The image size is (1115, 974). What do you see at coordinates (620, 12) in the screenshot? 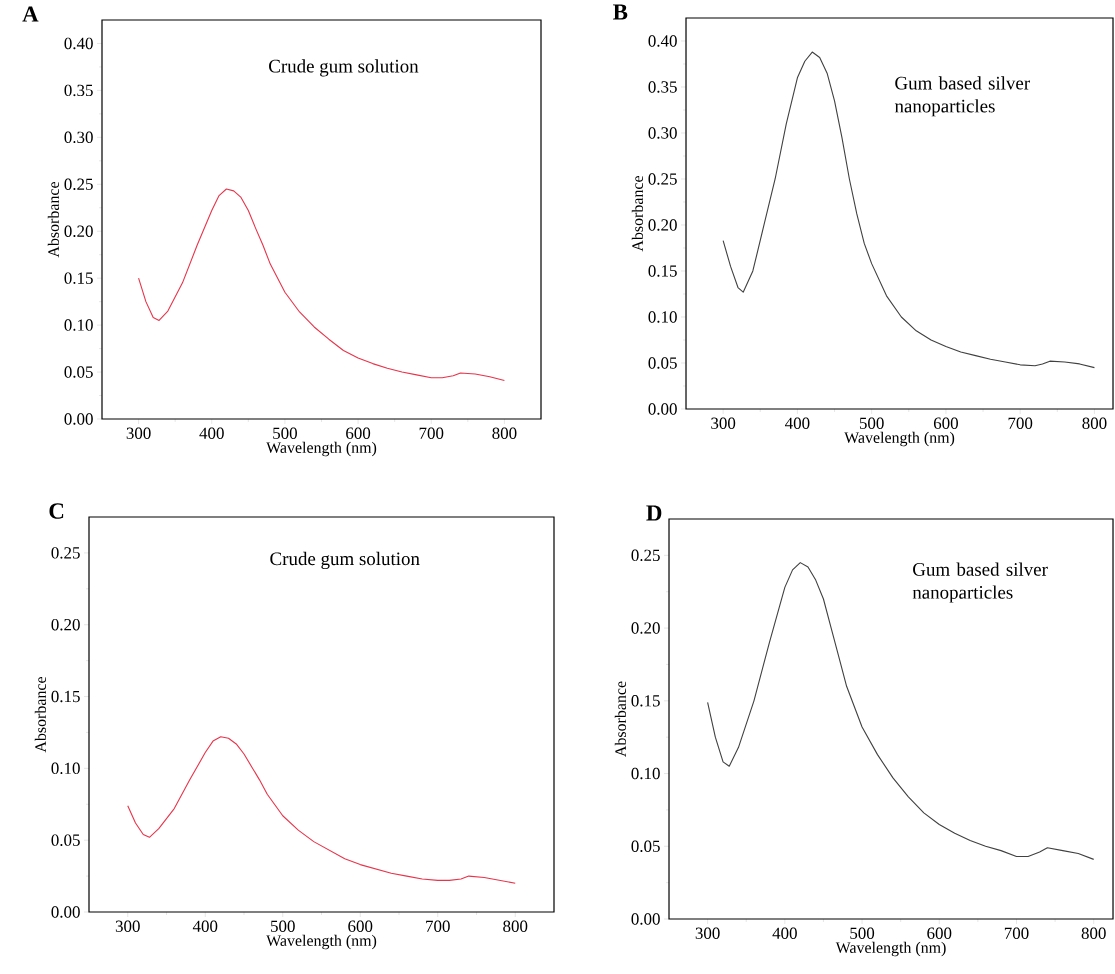
I see `chart-title: B` at bounding box center [620, 12].